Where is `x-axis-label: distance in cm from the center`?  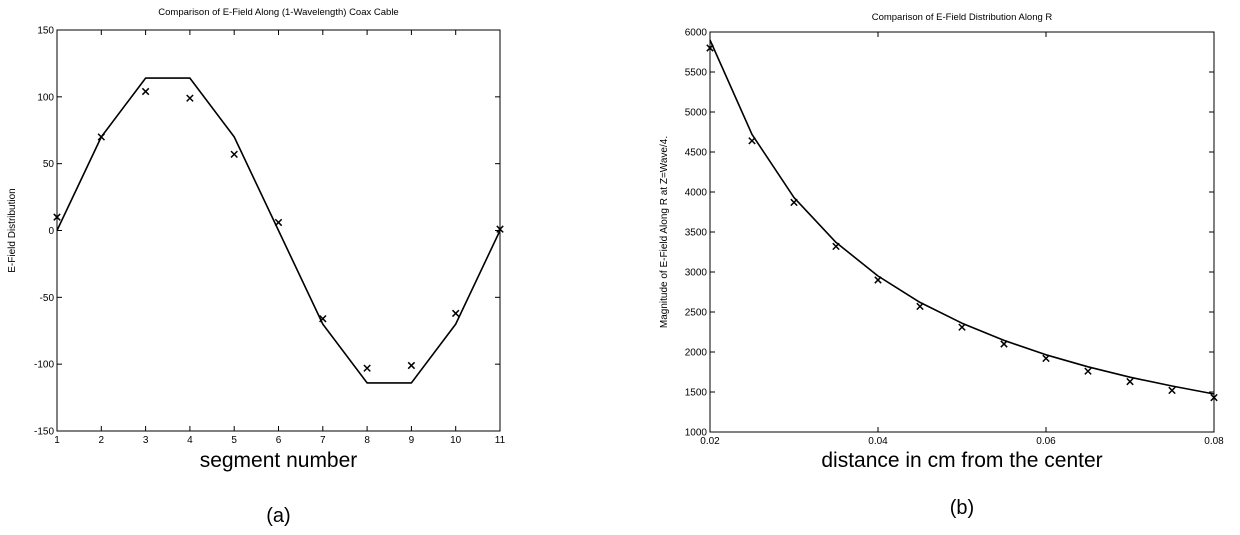
x-axis-label: distance in cm from the center is located at coordinates (961, 460).